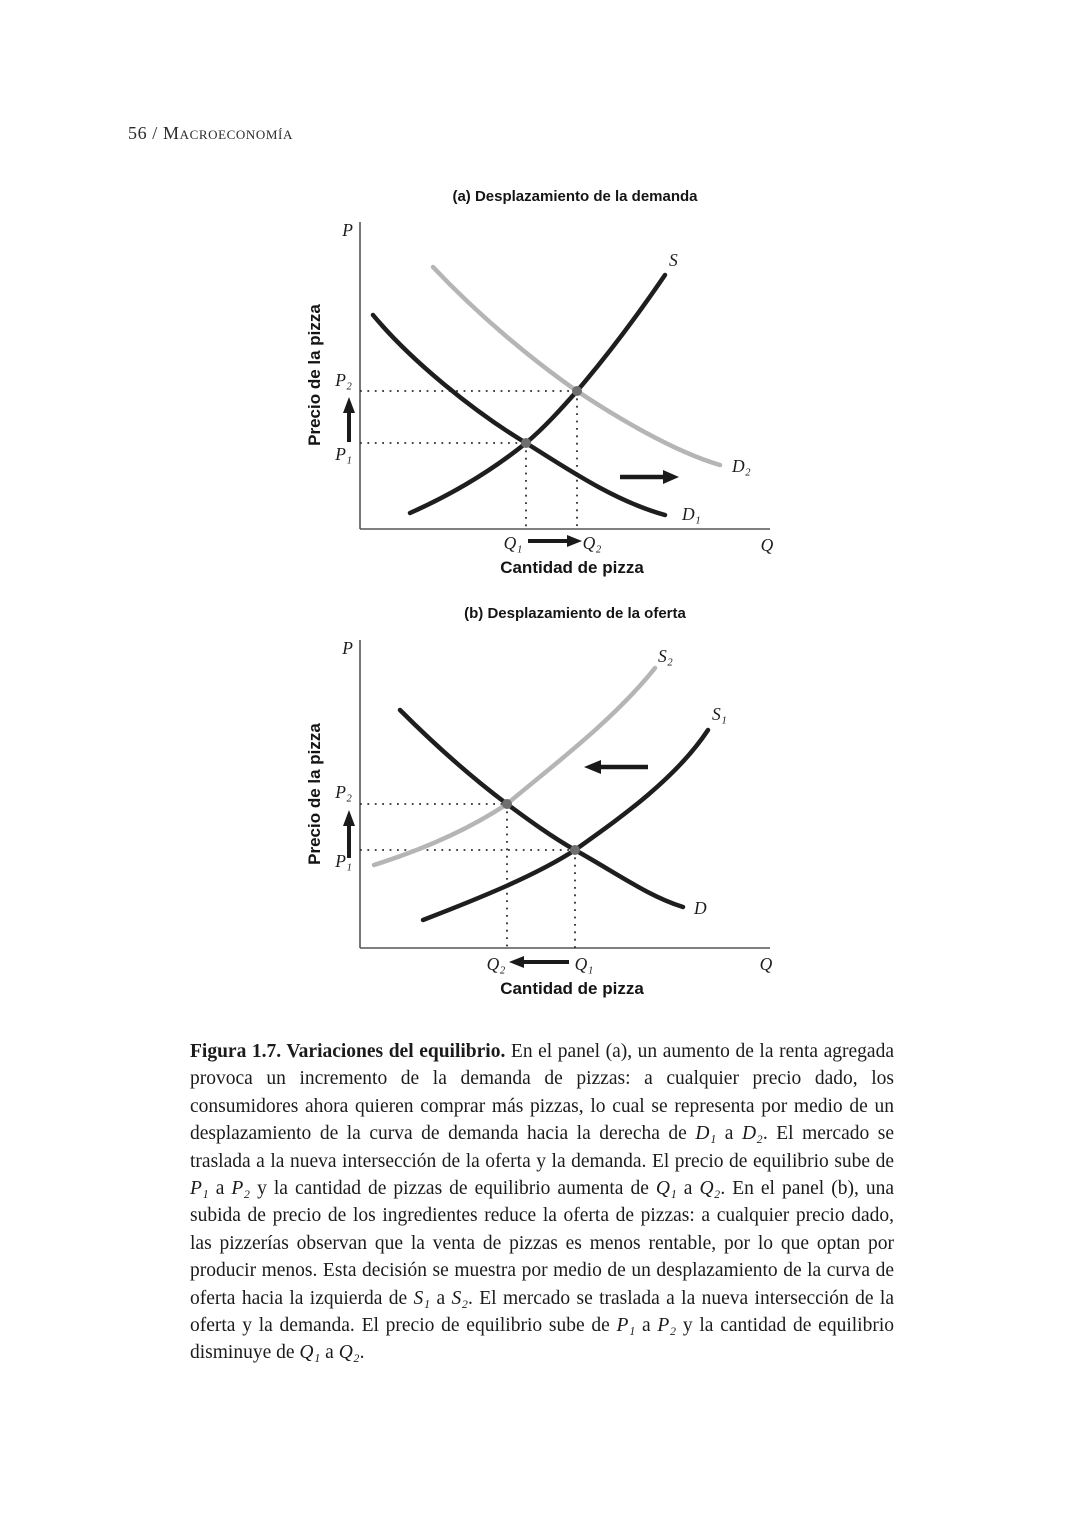  I want to click on quantity-shift-left-arrow-icon, so click(539, 962).